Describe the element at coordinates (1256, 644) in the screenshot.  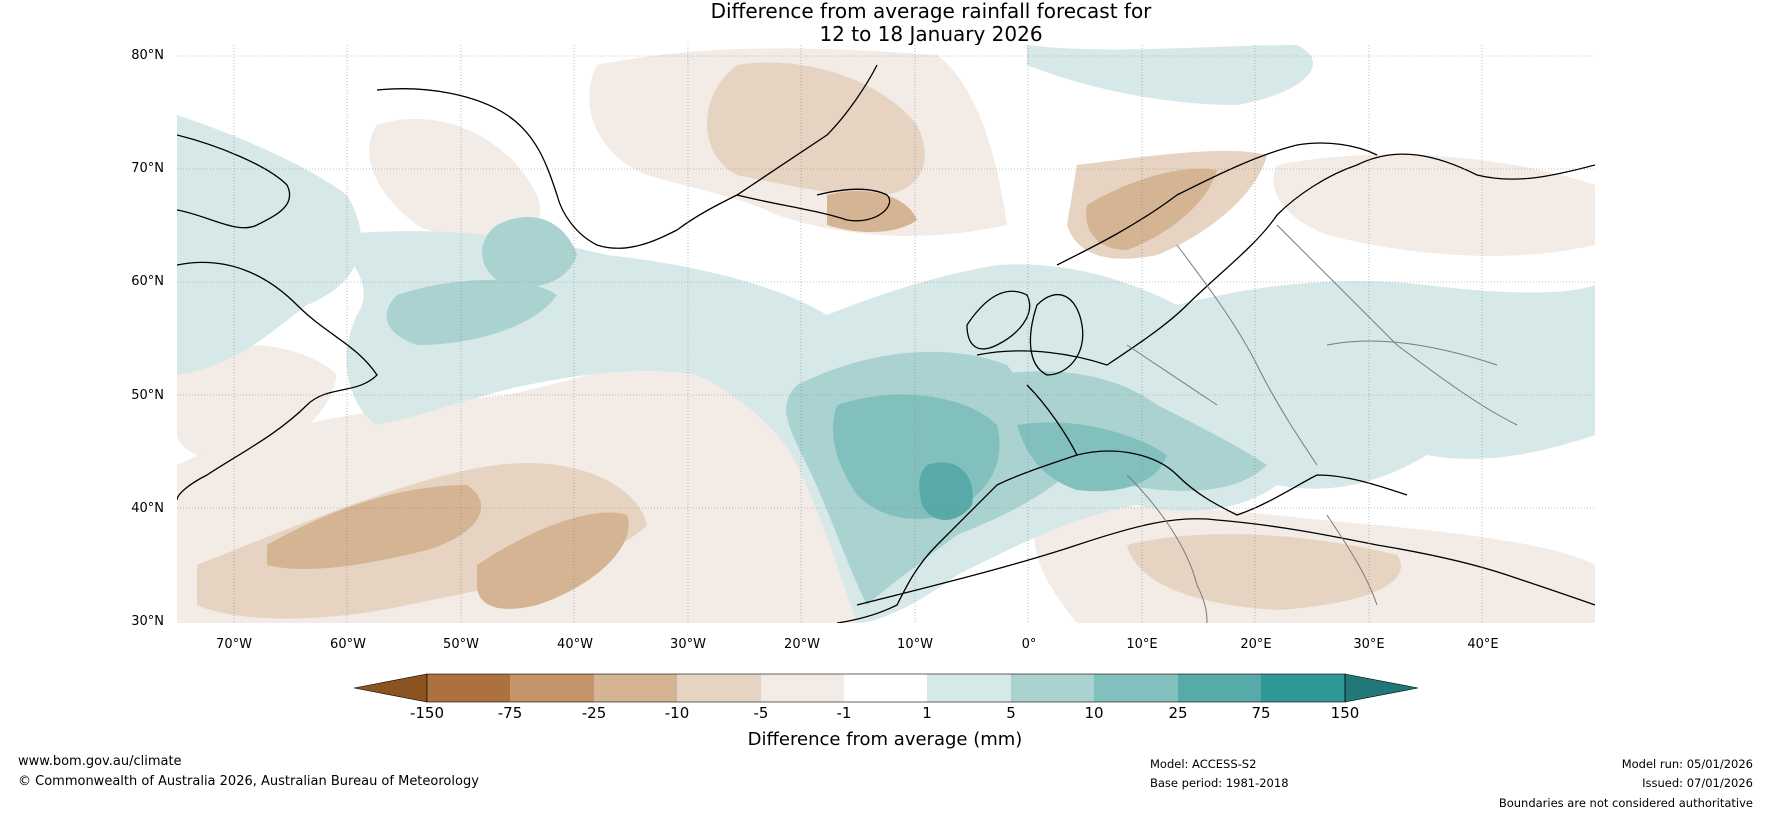
I see `lon-label-20e: 20°E` at that location.